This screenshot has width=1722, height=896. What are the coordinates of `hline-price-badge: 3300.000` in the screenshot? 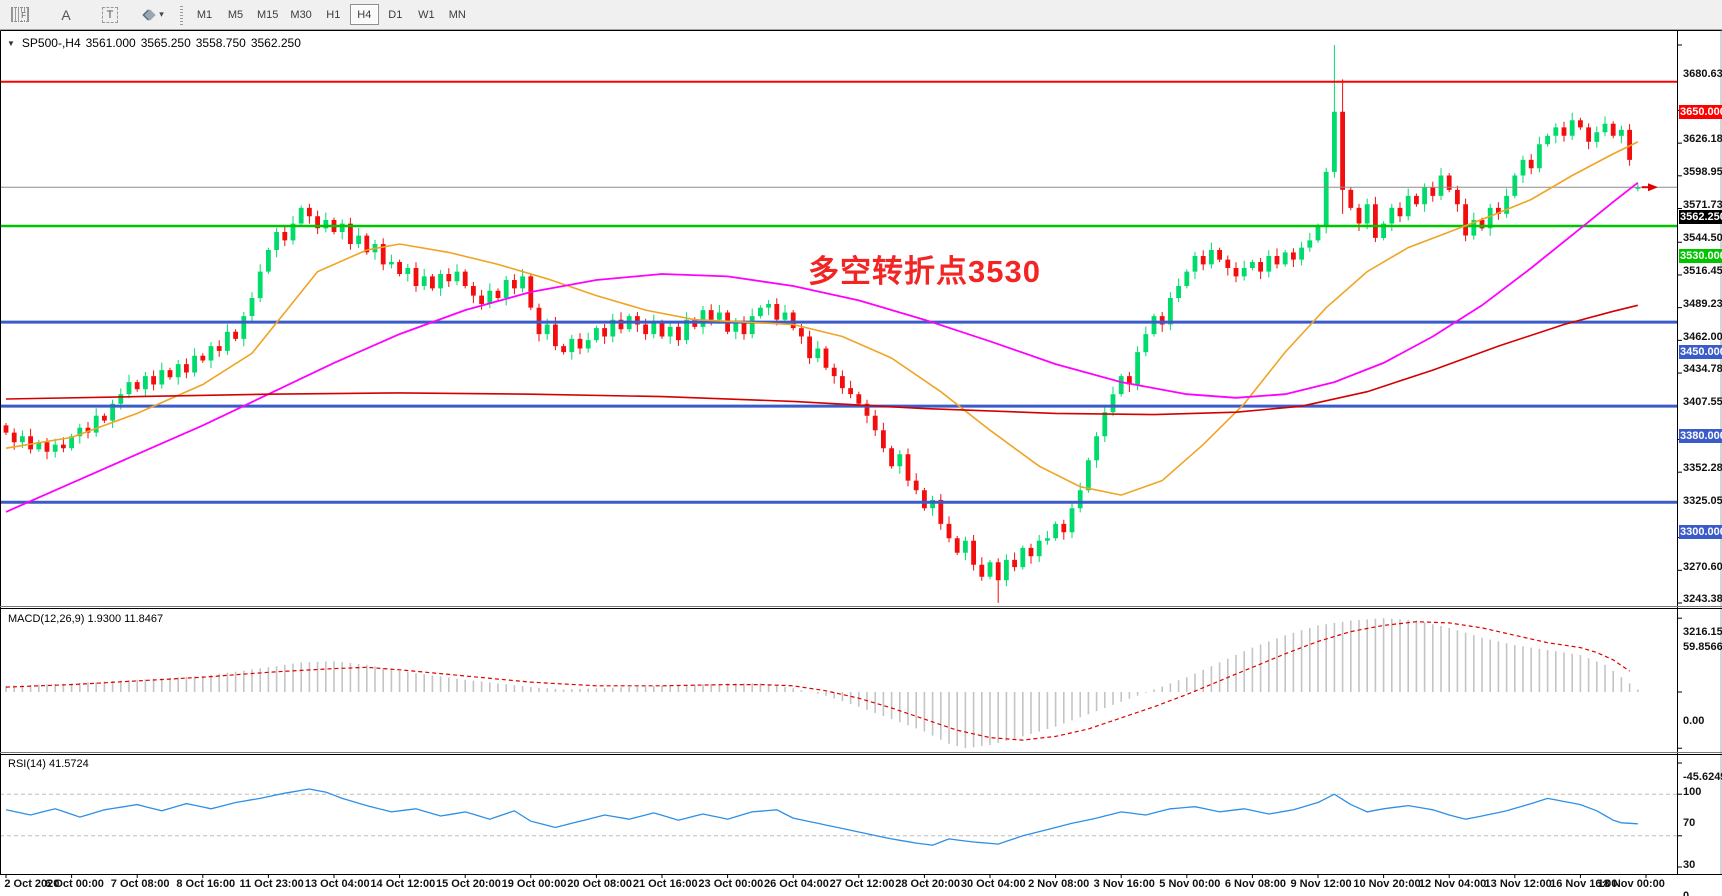 It's located at (1700, 532).